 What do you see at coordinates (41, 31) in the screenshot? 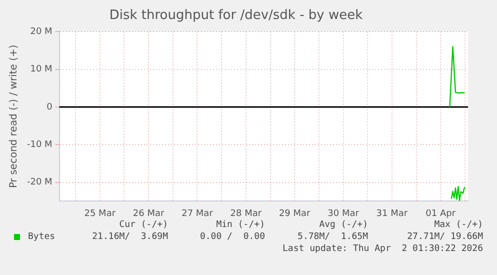
I see `y-tick-label: 20 M` at bounding box center [41, 31].